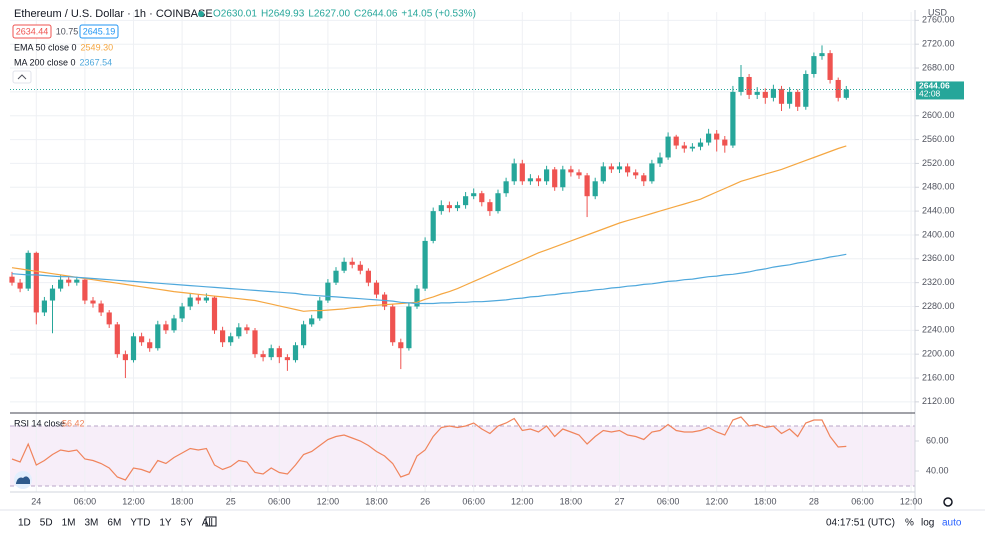  What do you see at coordinates (376, 14) in the screenshot?
I see `ohlc-value: C2644.06` at bounding box center [376, 14].